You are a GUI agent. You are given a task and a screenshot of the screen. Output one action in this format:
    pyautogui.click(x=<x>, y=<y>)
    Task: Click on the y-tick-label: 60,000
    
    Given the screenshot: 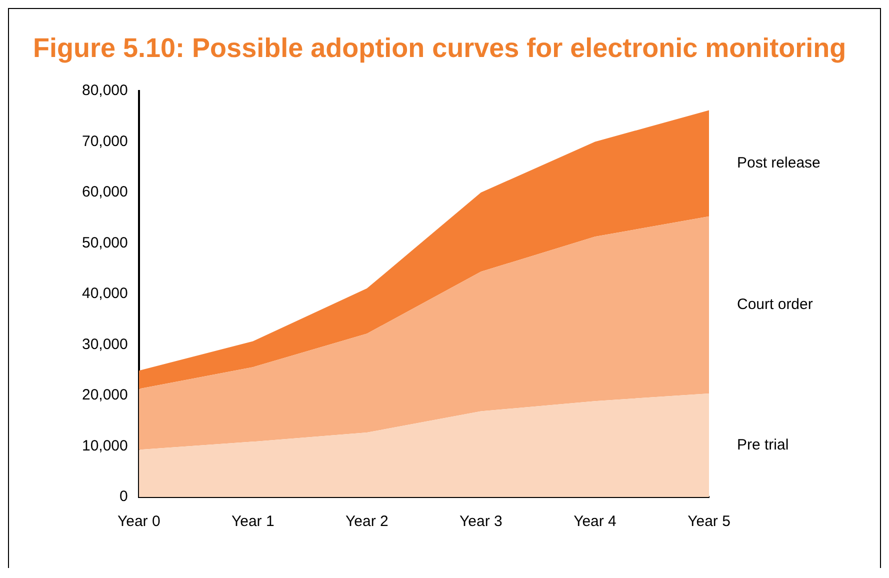 What is the action you would take?
    pyautogui.click(x=105, y=192)
    